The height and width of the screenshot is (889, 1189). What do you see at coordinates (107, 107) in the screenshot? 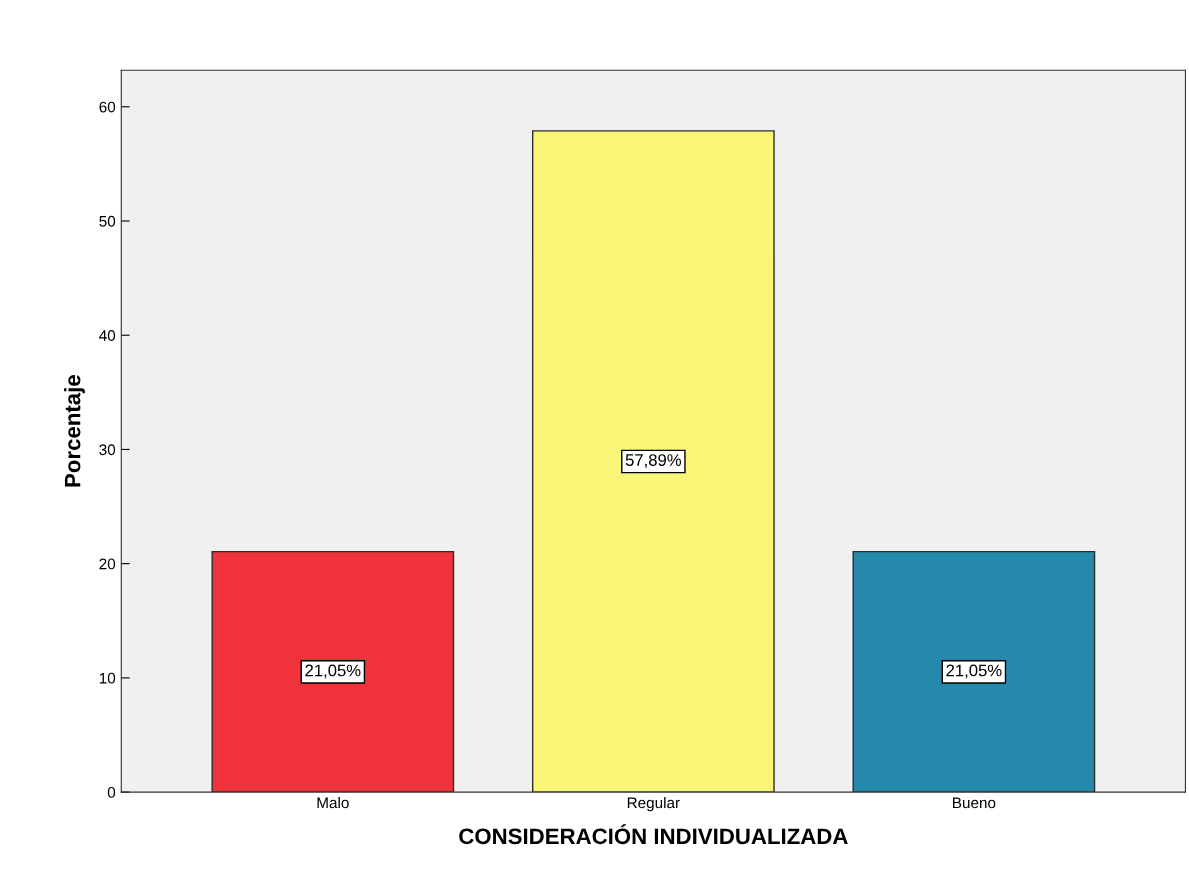
I see `y-tick-label: 60` at bounding box center [107, 107].